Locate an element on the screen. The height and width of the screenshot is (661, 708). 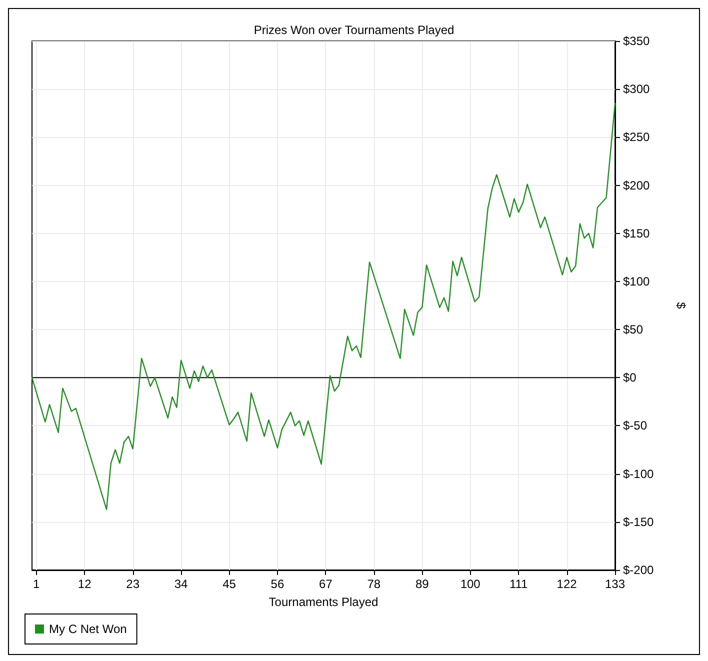
y-axis-title: $ is located at coordinates (681, 306).